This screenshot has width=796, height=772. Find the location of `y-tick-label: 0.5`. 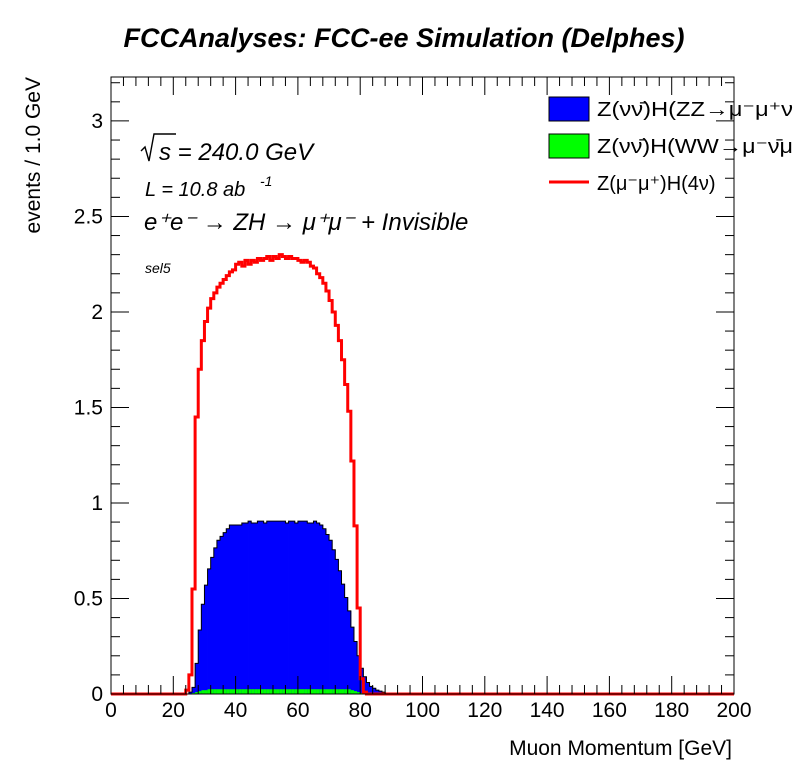

y-tick-label: 0.5 is located at coordinates (88, 598).